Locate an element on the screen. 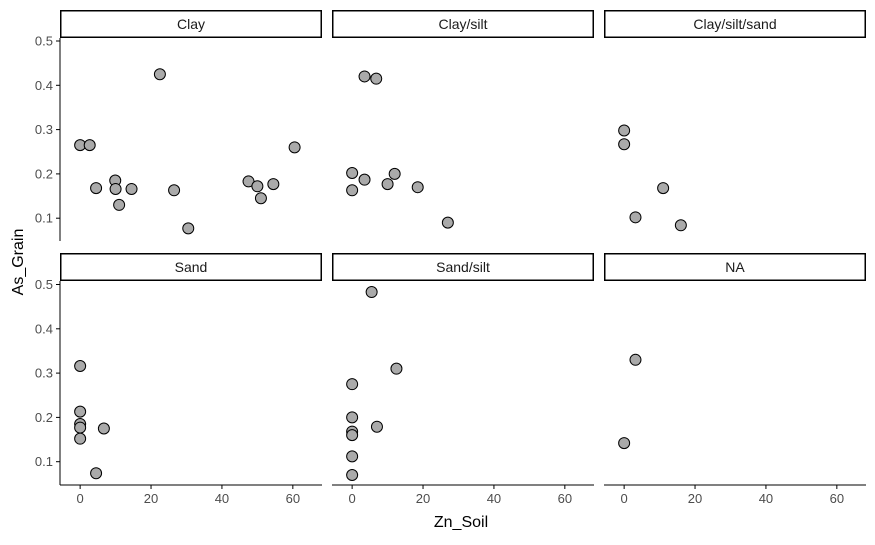  panel: Clay/silt is located at coordinates (463, 119).